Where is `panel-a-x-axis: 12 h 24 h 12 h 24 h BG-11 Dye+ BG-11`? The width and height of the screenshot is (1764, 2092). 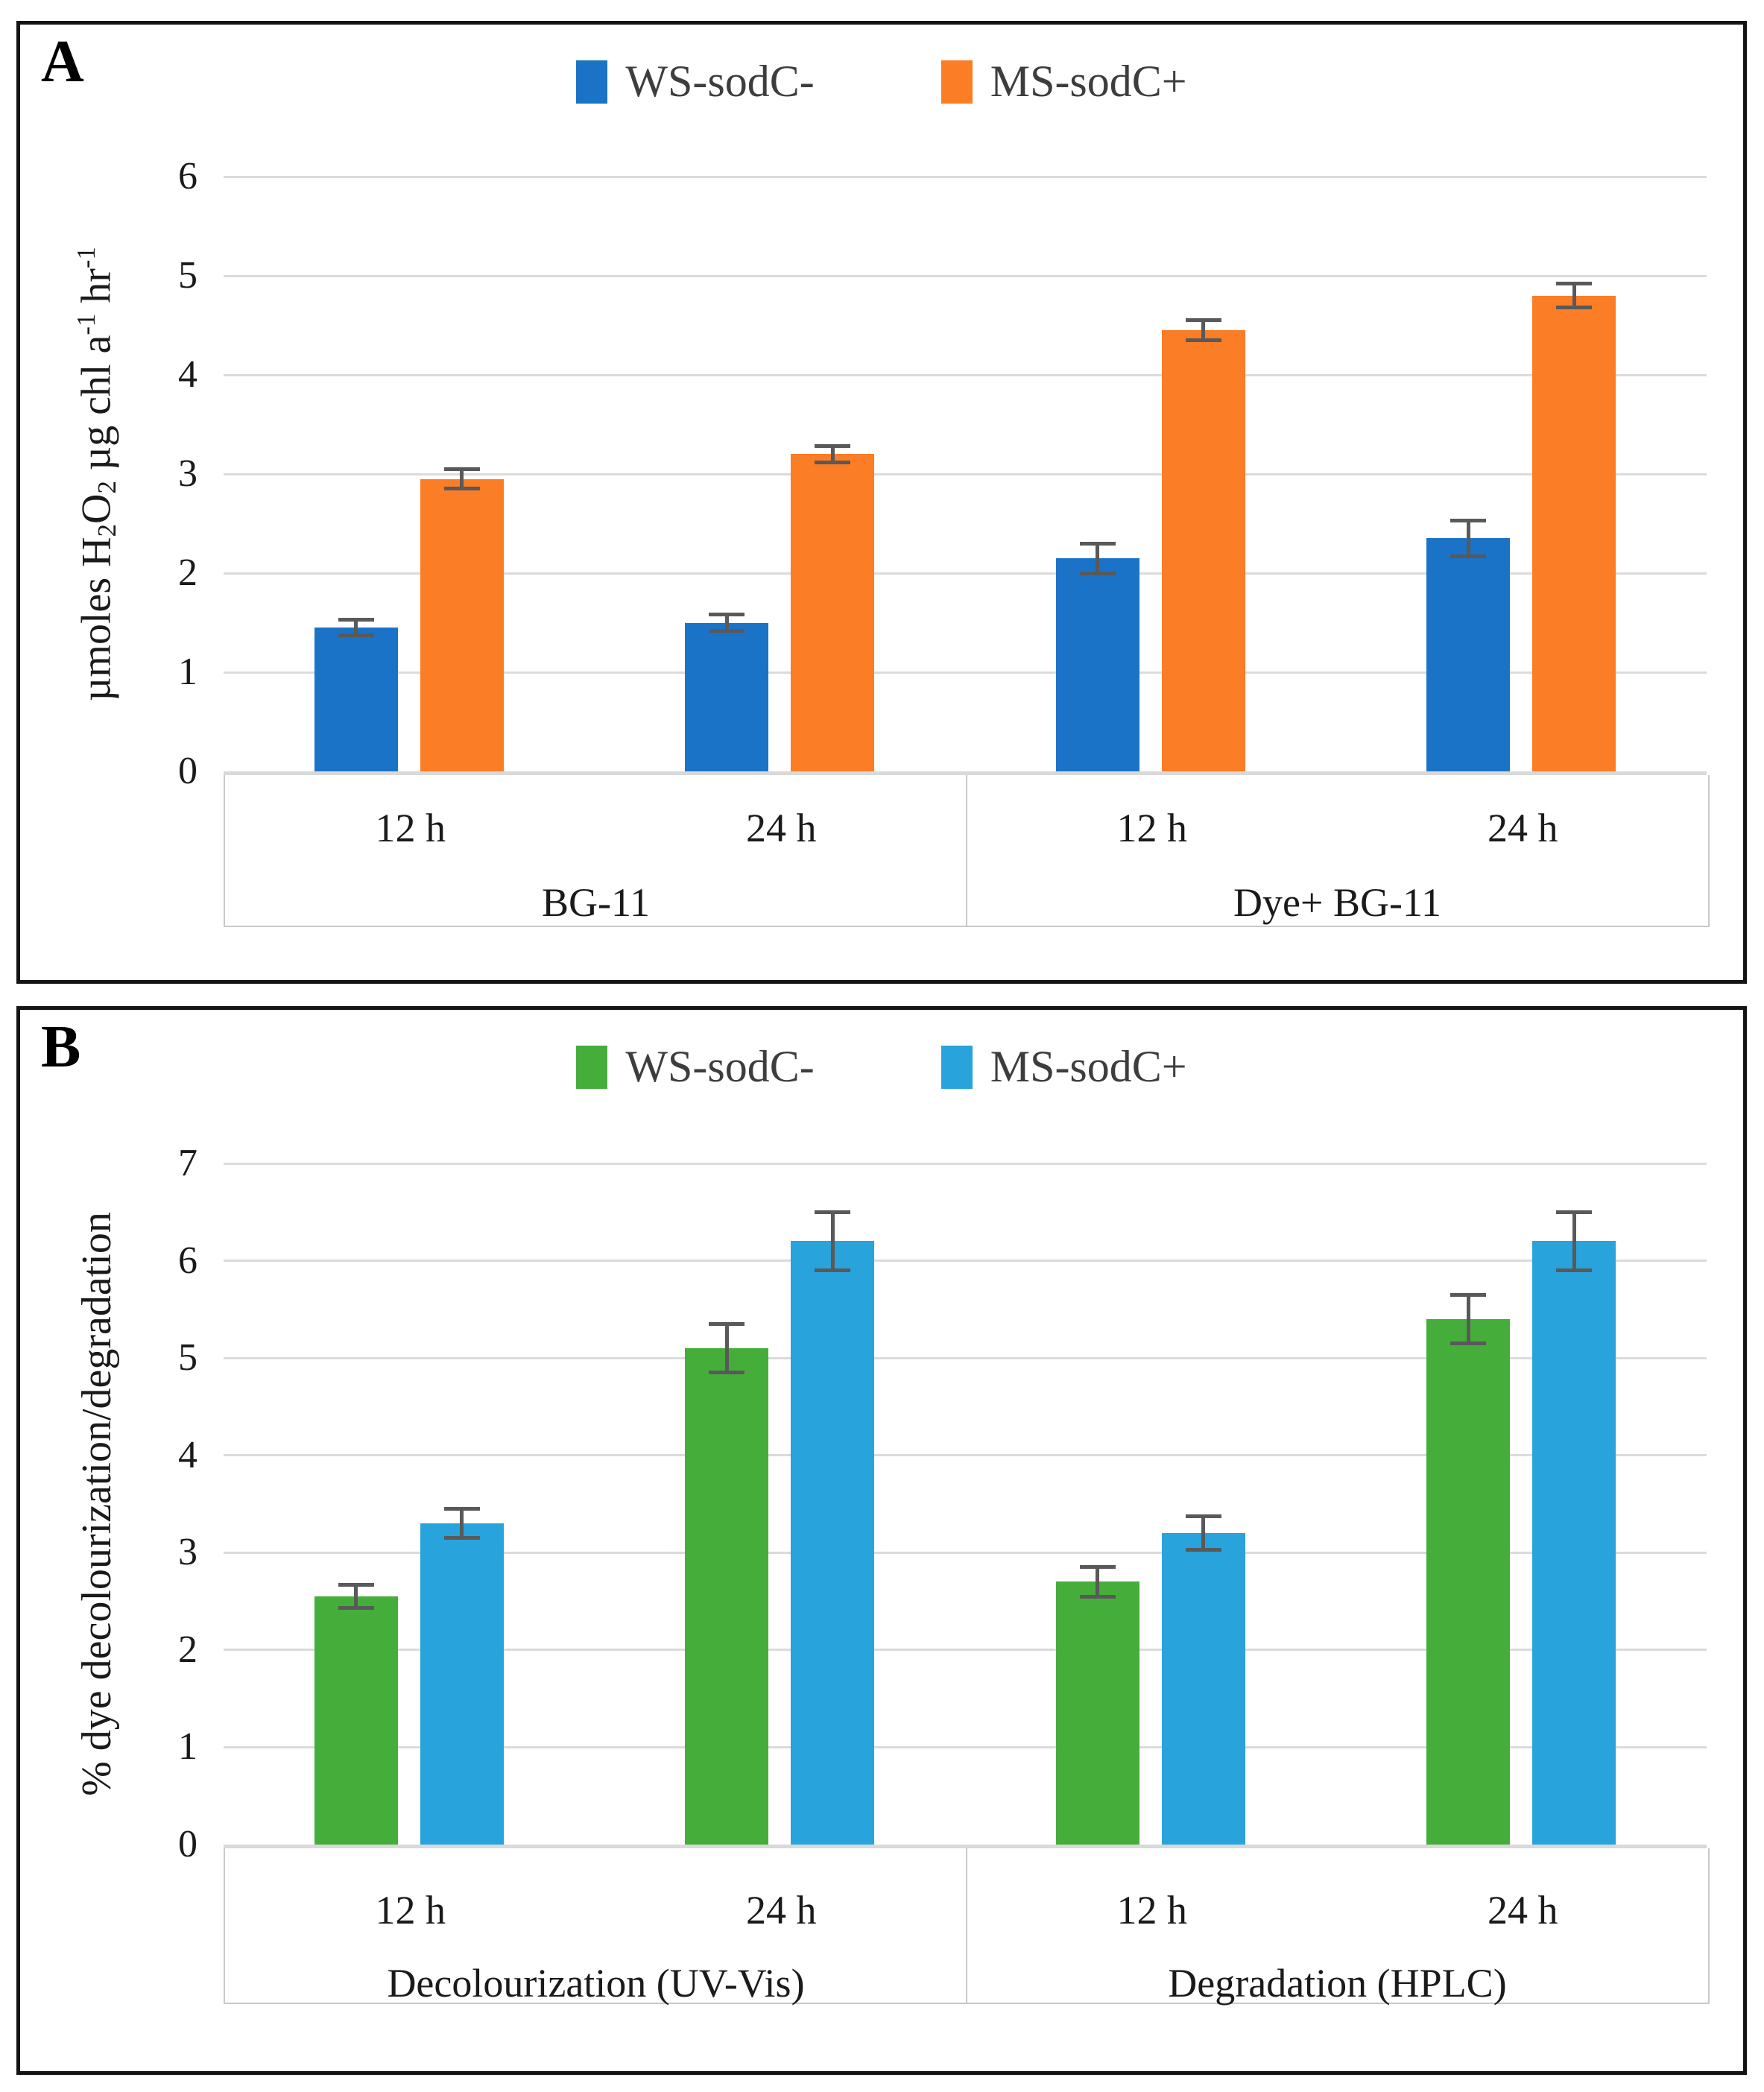
panel-a-x-axis: 12 h 24 h 12 h 24 h BG-11 Dye+ BG-11 is located at coordinates (967, 851).